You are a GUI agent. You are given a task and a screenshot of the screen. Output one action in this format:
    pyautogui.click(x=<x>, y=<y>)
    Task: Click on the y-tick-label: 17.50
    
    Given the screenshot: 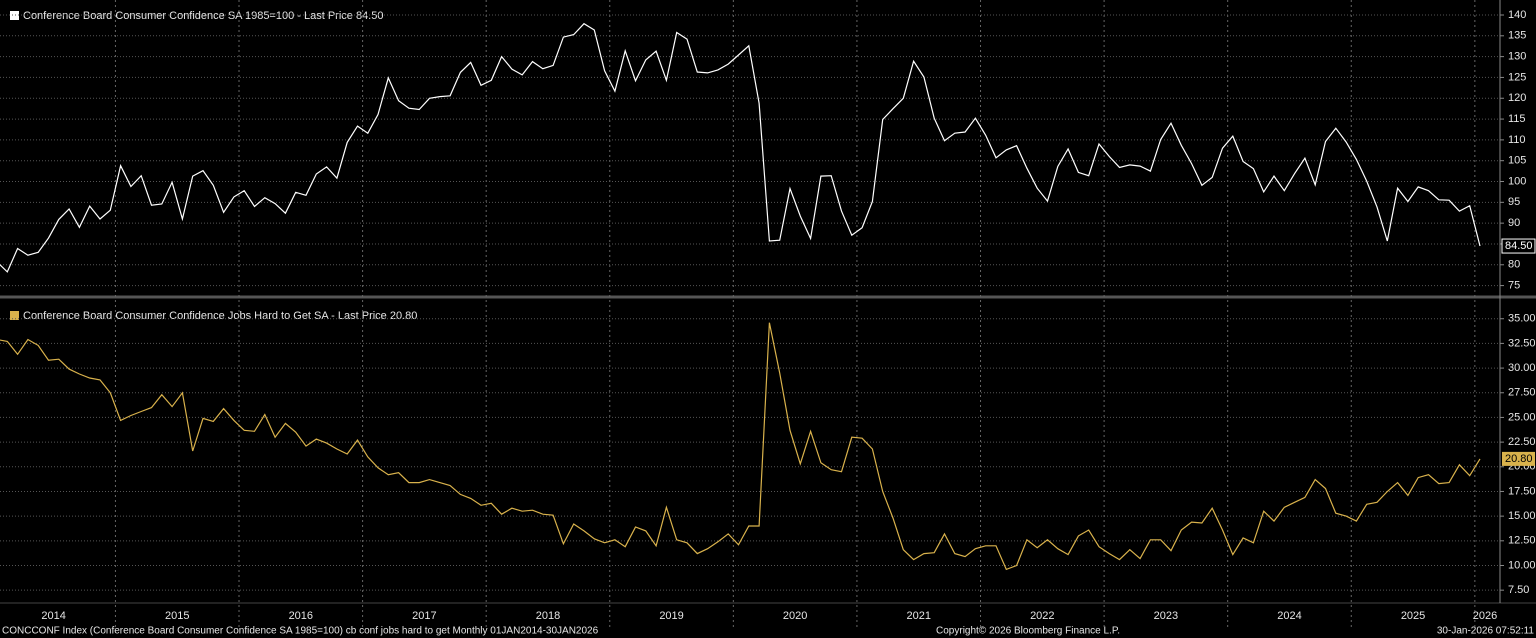 What is the action you would take?
    pyautogui.click(x=1522, y=491)
    